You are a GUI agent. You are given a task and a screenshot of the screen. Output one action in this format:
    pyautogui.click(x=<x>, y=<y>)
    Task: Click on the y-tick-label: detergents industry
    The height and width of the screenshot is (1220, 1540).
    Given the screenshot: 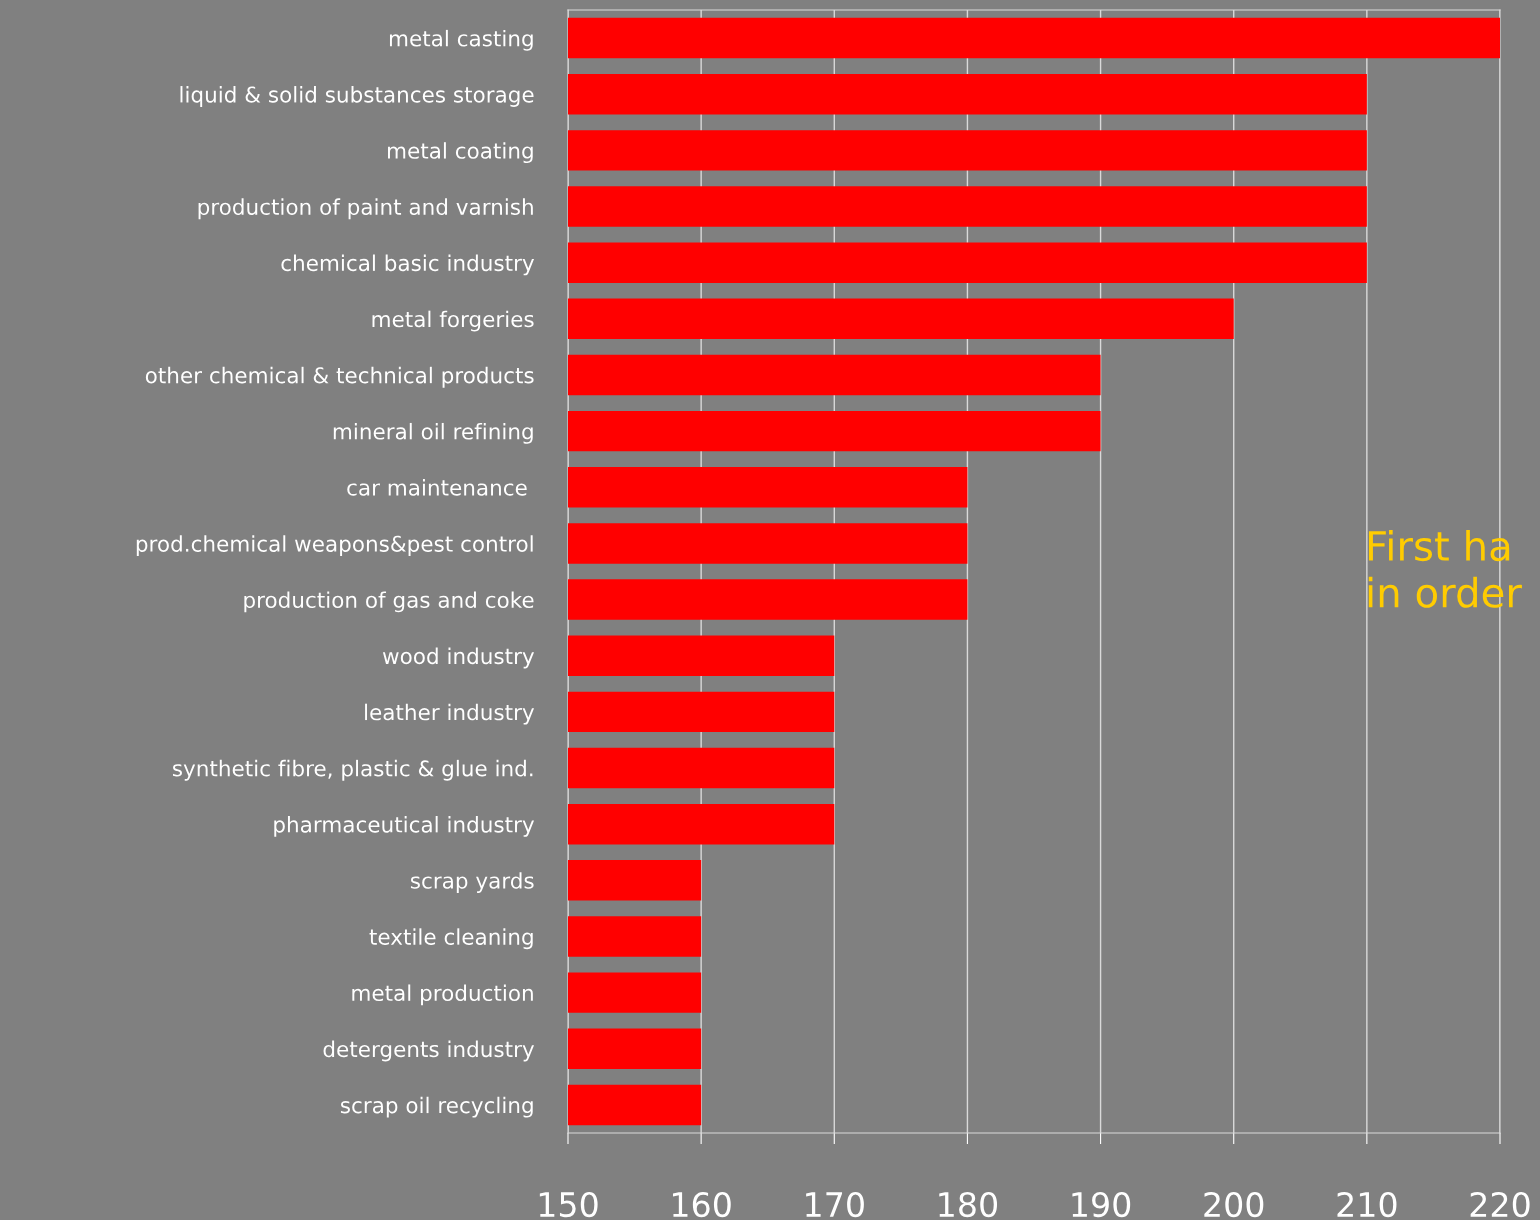 What is the action you would take?
    pyautogui.click(x=429, y=1051)
    